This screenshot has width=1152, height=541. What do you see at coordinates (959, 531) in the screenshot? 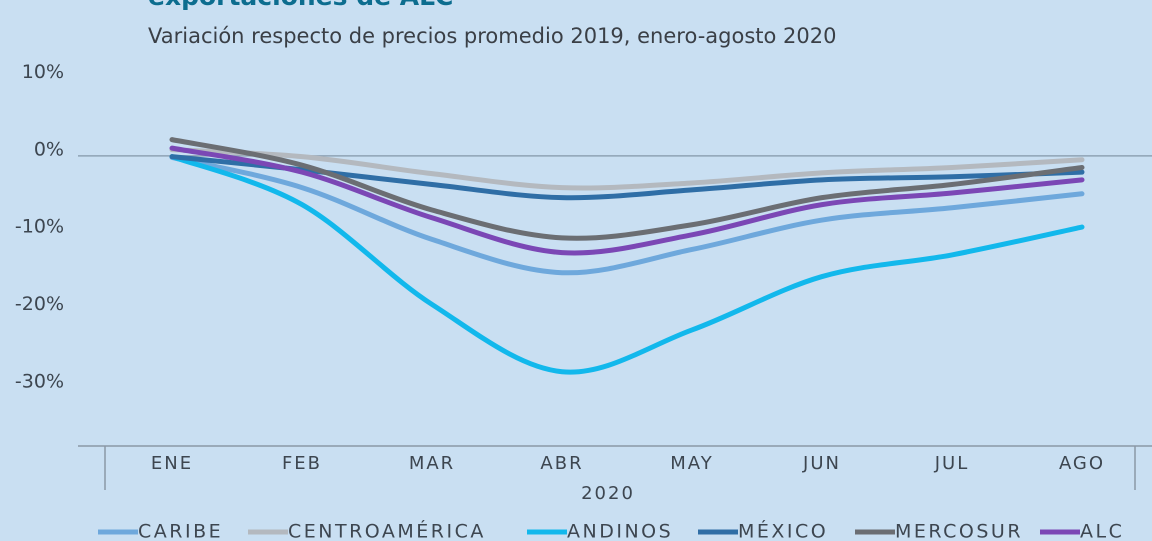
I see `legend-label: MERCOSUR` at bounding box center [959, 531].